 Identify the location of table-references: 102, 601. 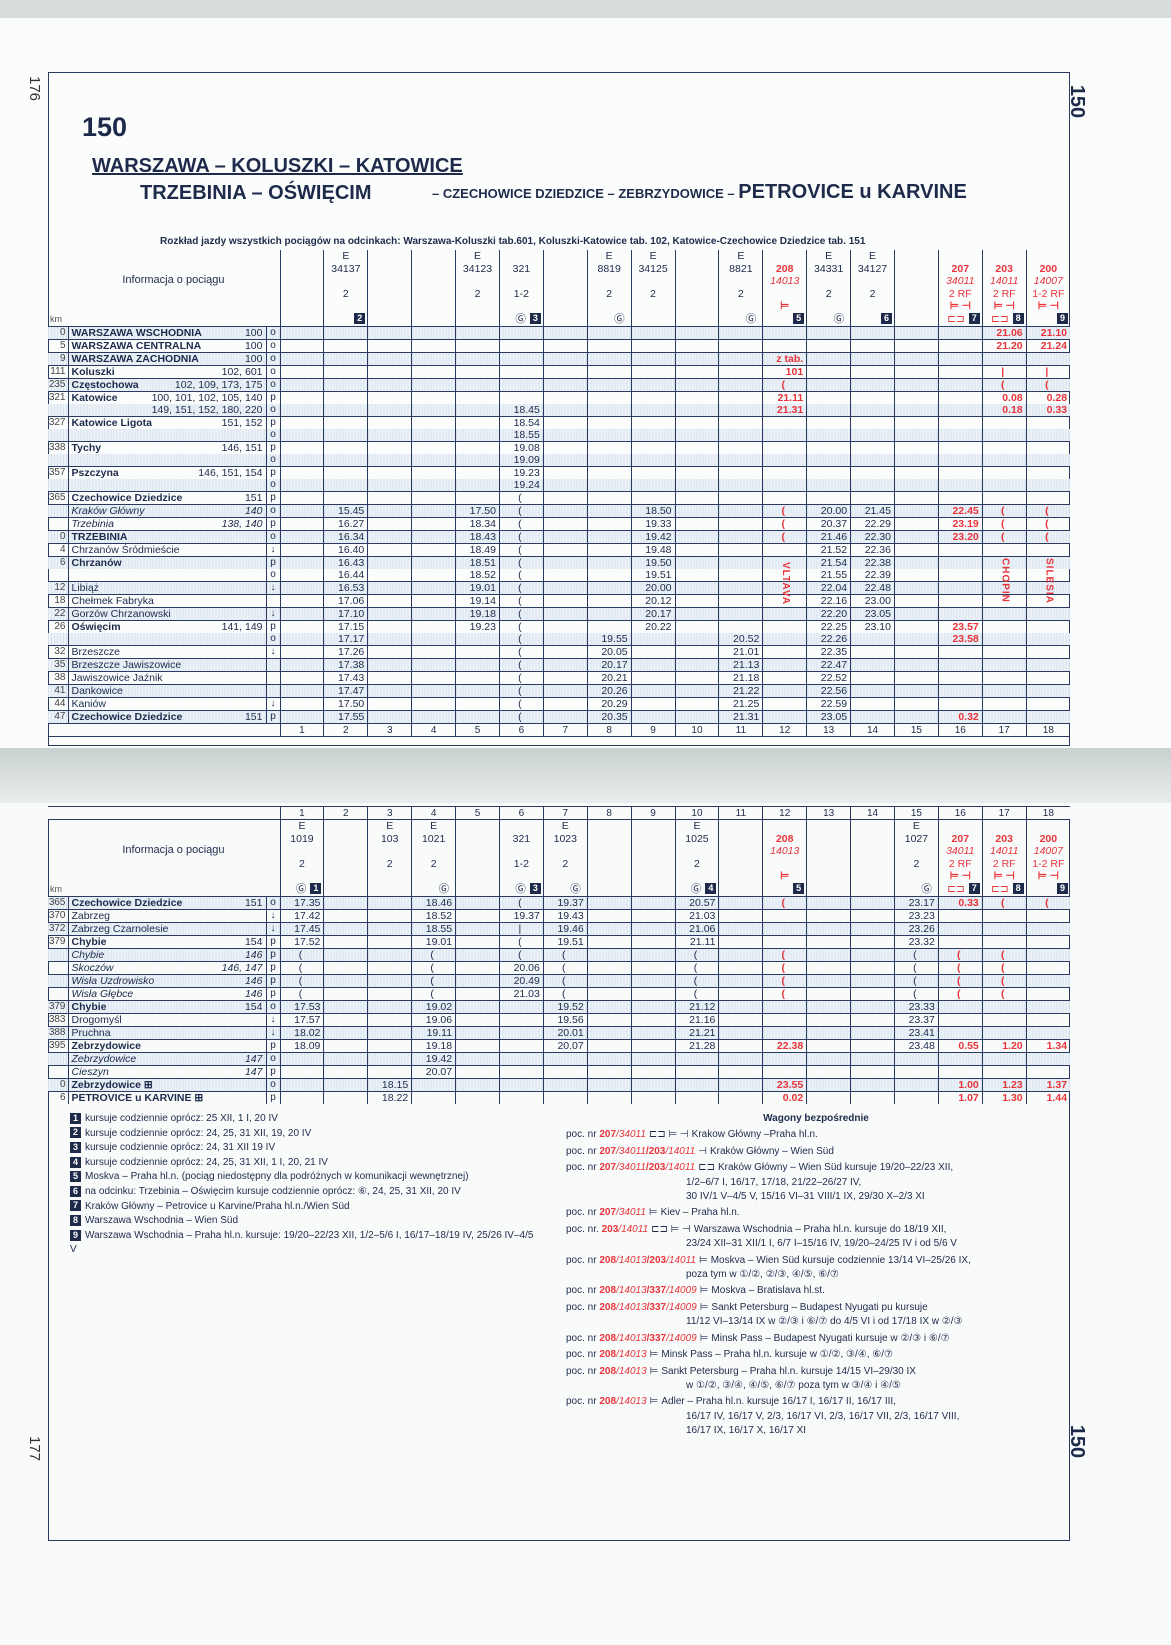
(242, 372).